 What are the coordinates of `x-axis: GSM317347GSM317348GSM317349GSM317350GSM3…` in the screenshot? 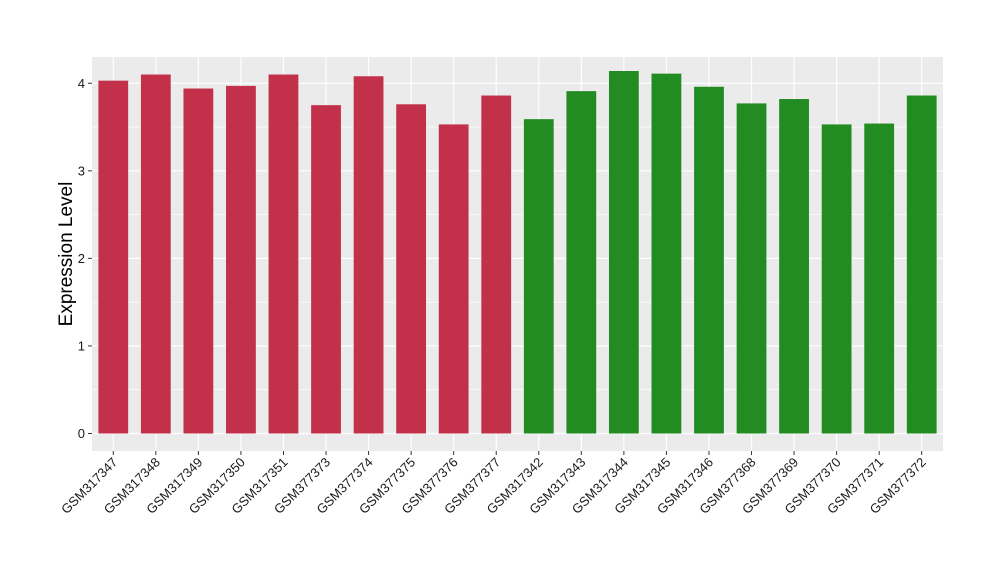 It's located at (493, 484).